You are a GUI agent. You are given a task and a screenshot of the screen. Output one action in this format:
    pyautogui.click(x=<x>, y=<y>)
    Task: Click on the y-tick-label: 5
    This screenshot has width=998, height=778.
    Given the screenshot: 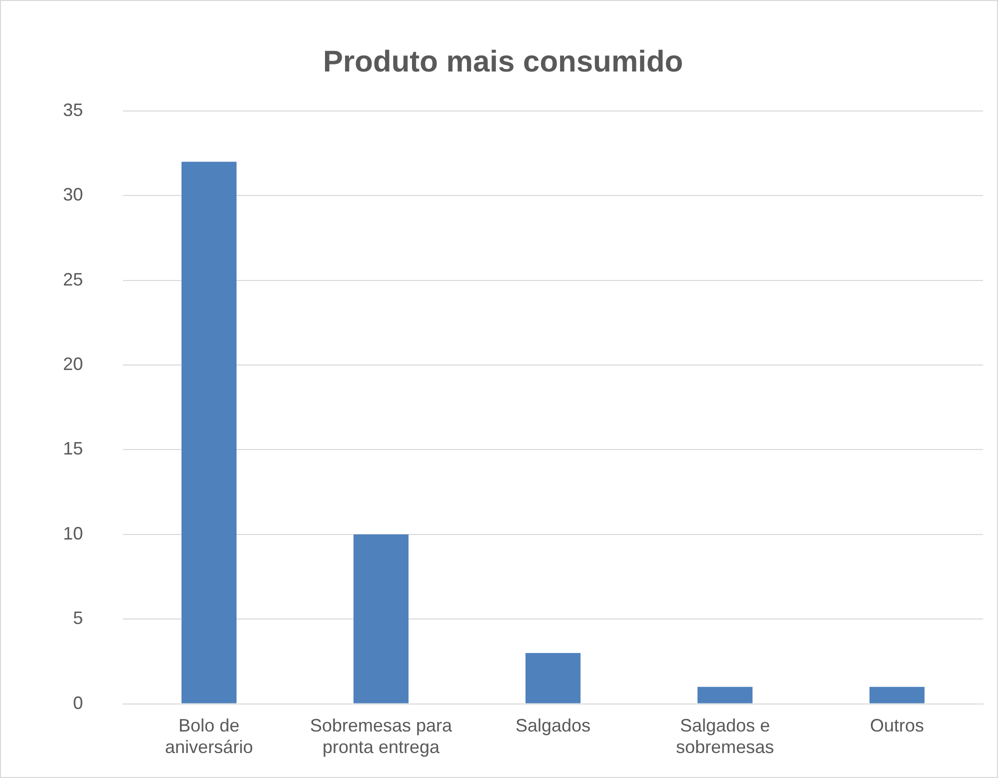 What is the action you would take?
    pyautogui.click(x=78, y=618)
    